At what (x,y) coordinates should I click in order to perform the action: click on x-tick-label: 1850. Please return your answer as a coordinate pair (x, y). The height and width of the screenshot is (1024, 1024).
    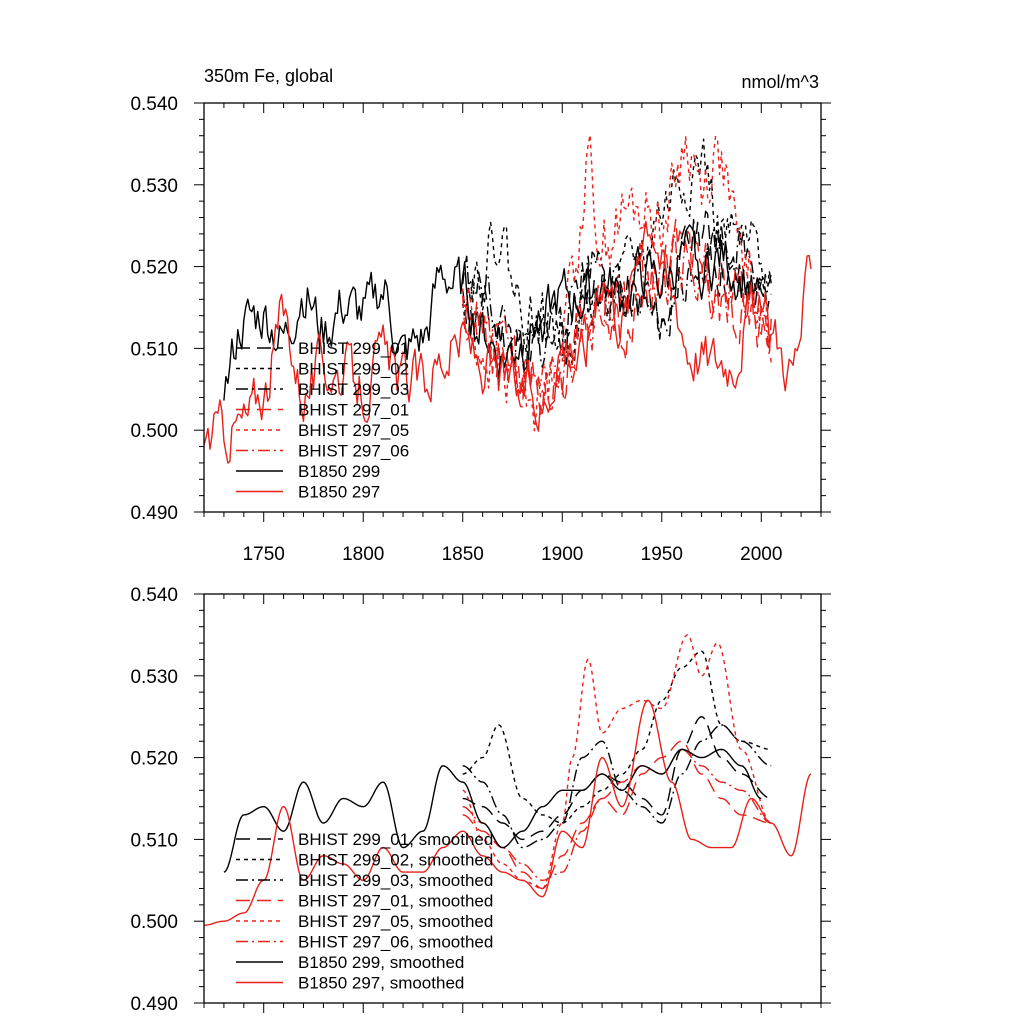
    Looking at the image, I should click on (463, 554).